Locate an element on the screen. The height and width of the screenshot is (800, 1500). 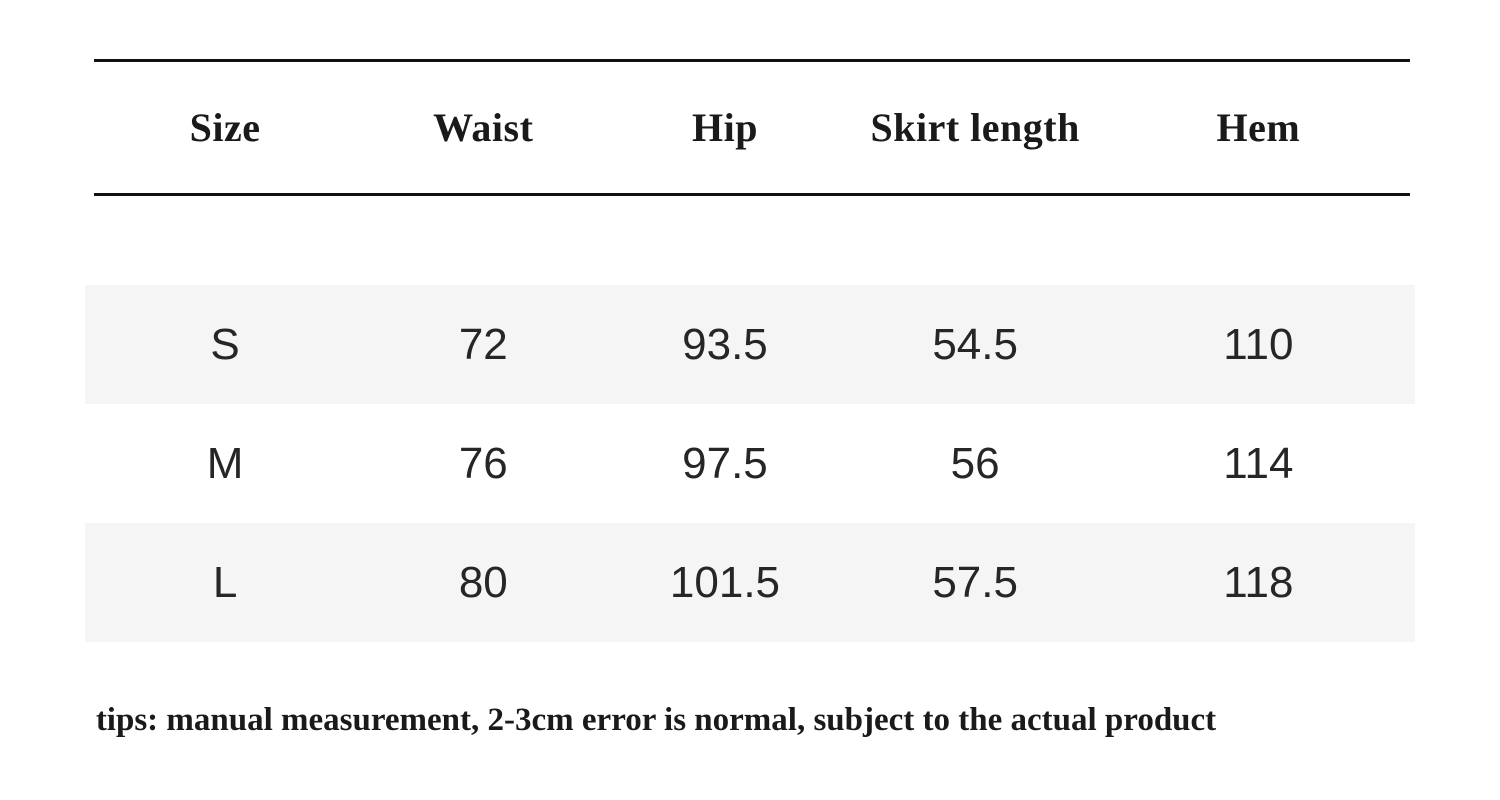
table-cell: M is located at coordinates (225, 463).